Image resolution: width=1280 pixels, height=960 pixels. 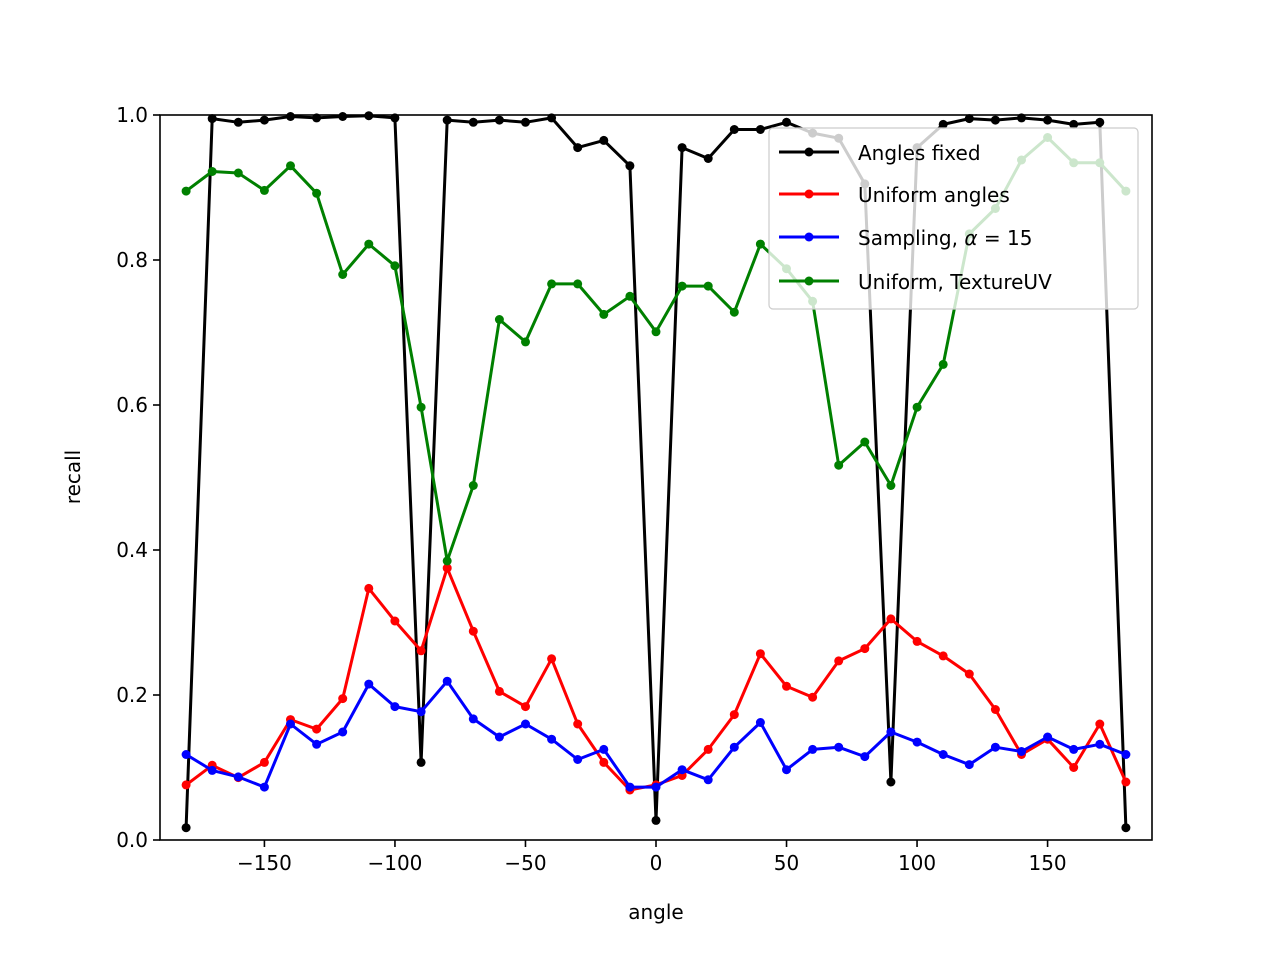 I want to click on x-tick-label: −100, so click(x=394, y=863).